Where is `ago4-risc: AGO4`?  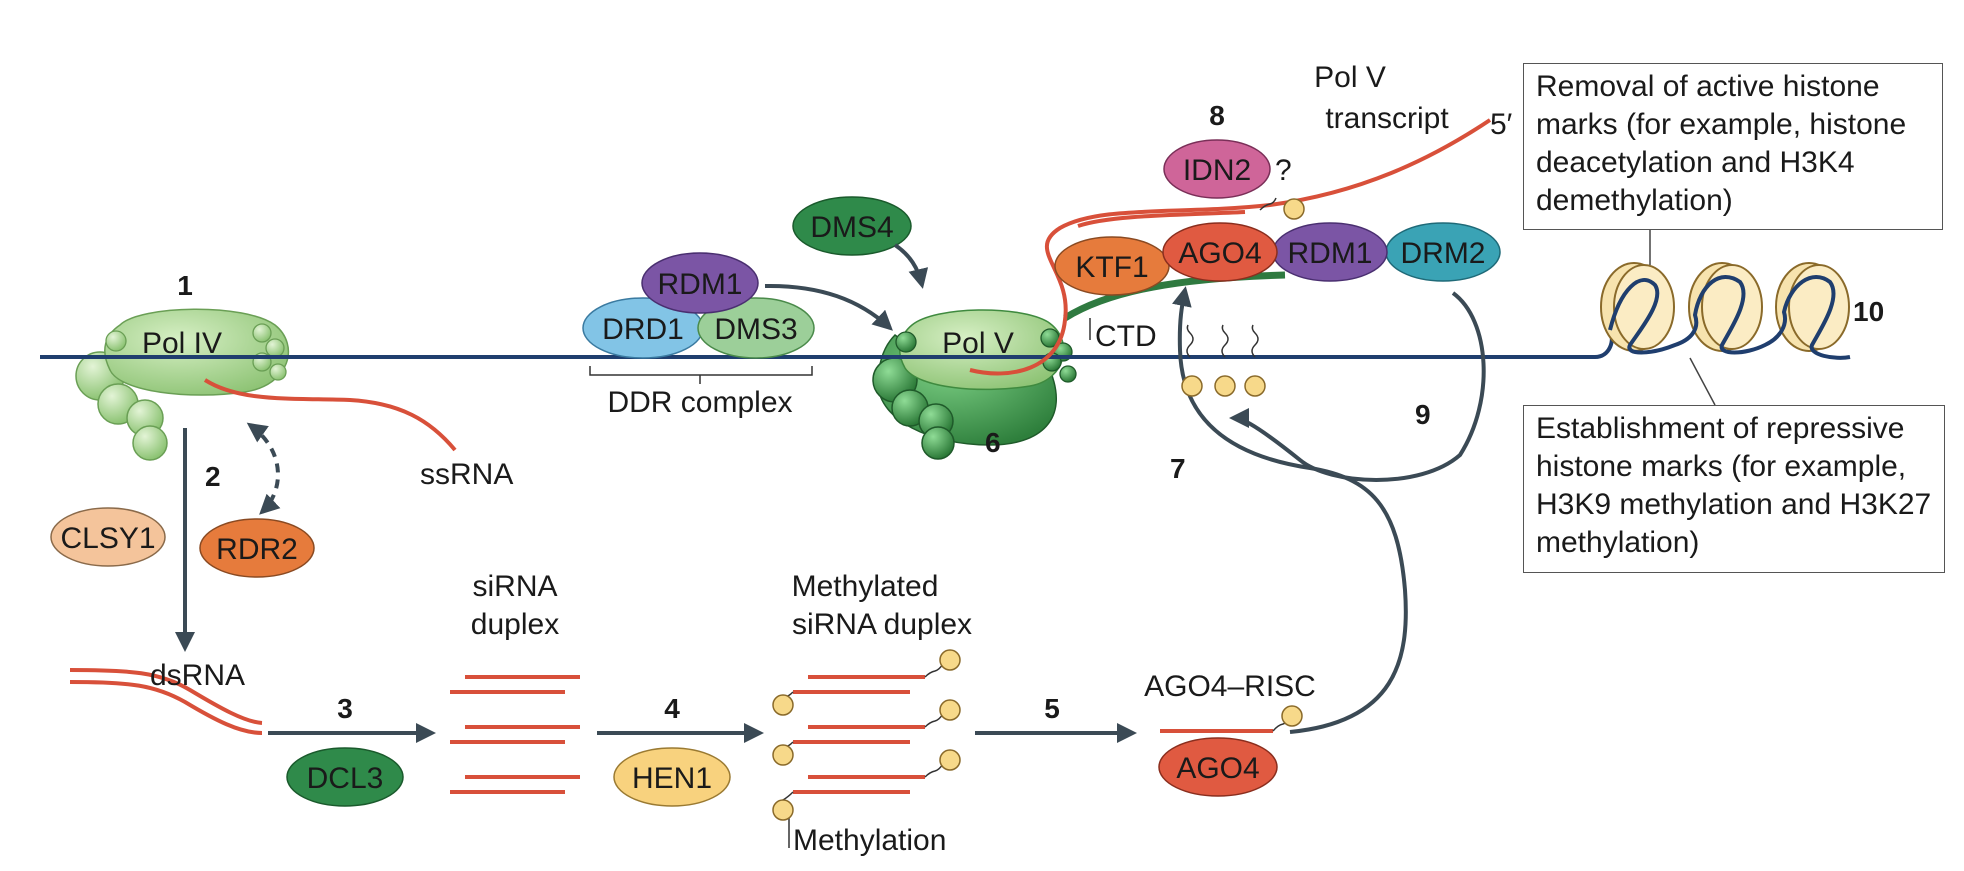 ago4-risc: AGO4 is located at coordinates (1218, 767).